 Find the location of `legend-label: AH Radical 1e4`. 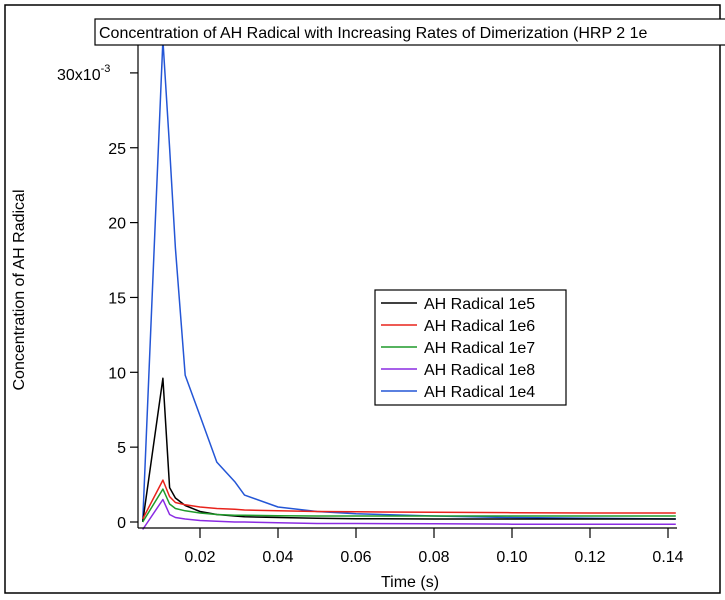

legend-label: AH Radical 1e4 is located at coordinates (479, 392).